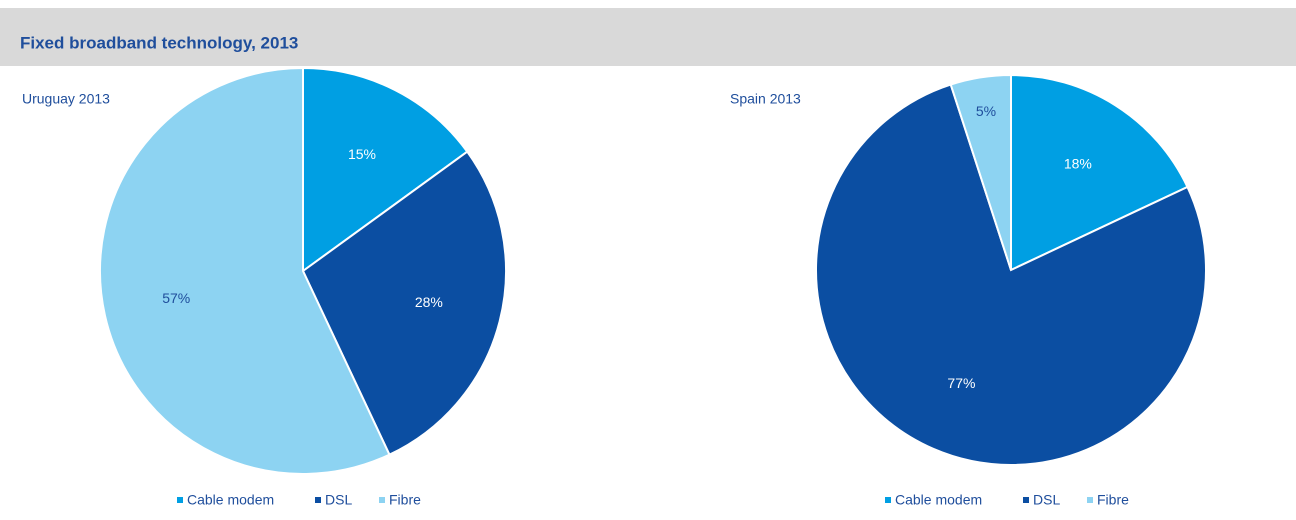  What do you see at coordinates (961, 383) in the screenshot?
I see `data-label: 77%` at bounding box center [961, 383].